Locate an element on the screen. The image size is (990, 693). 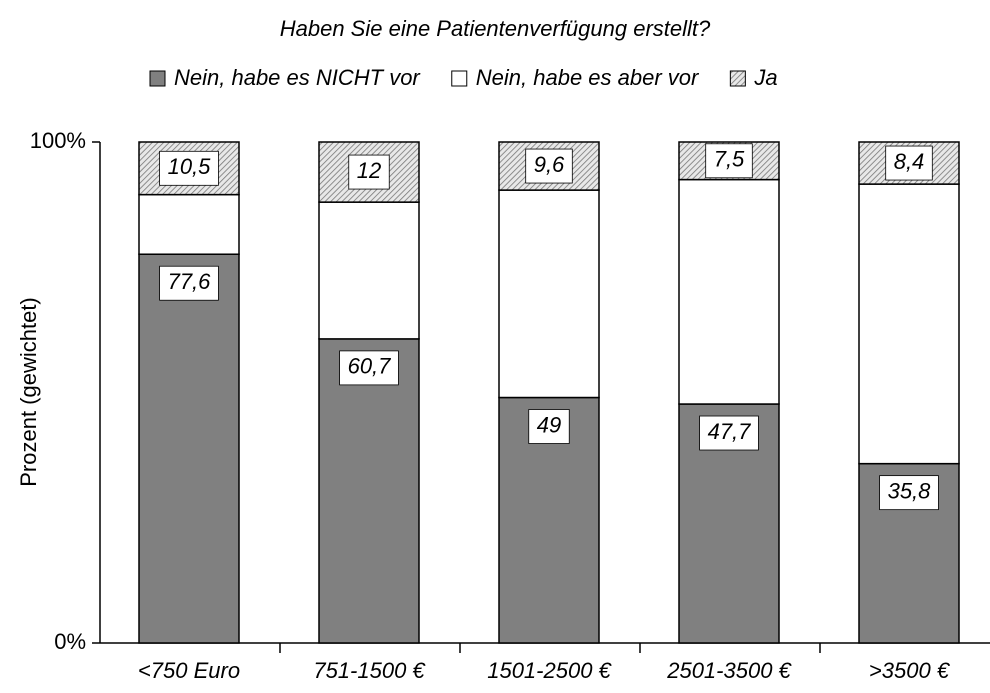
data-label: 60,7 is located at coordinates (370, 366).